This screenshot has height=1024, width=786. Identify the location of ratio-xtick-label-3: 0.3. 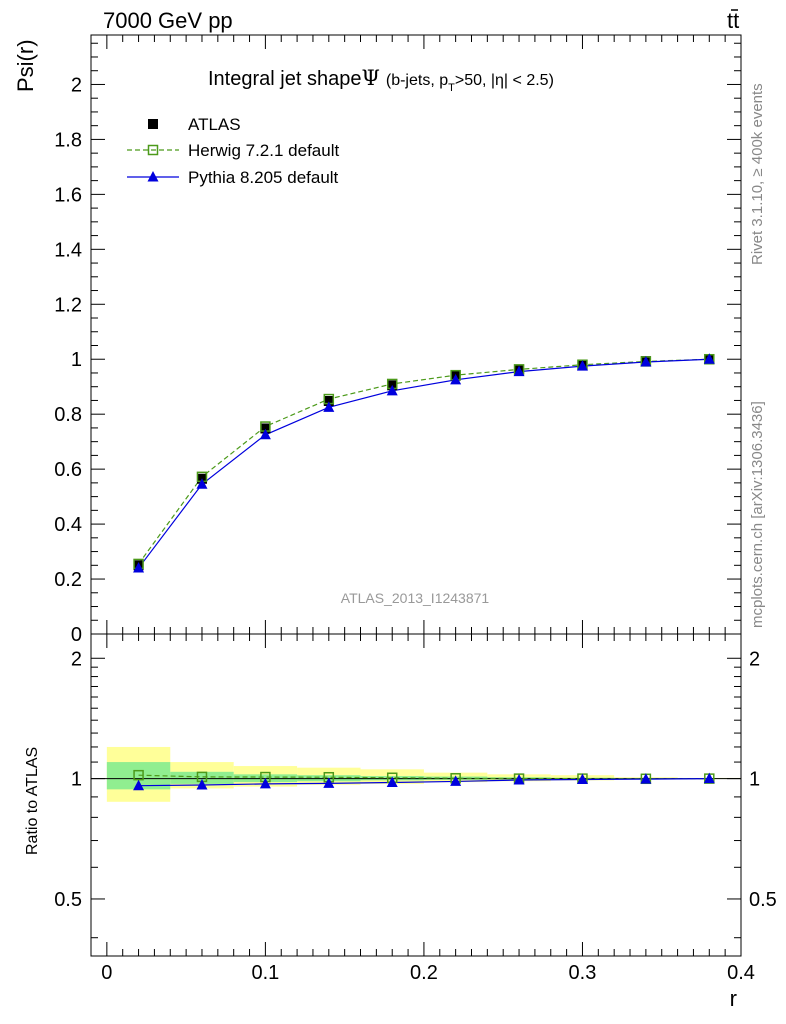
(583, 973).